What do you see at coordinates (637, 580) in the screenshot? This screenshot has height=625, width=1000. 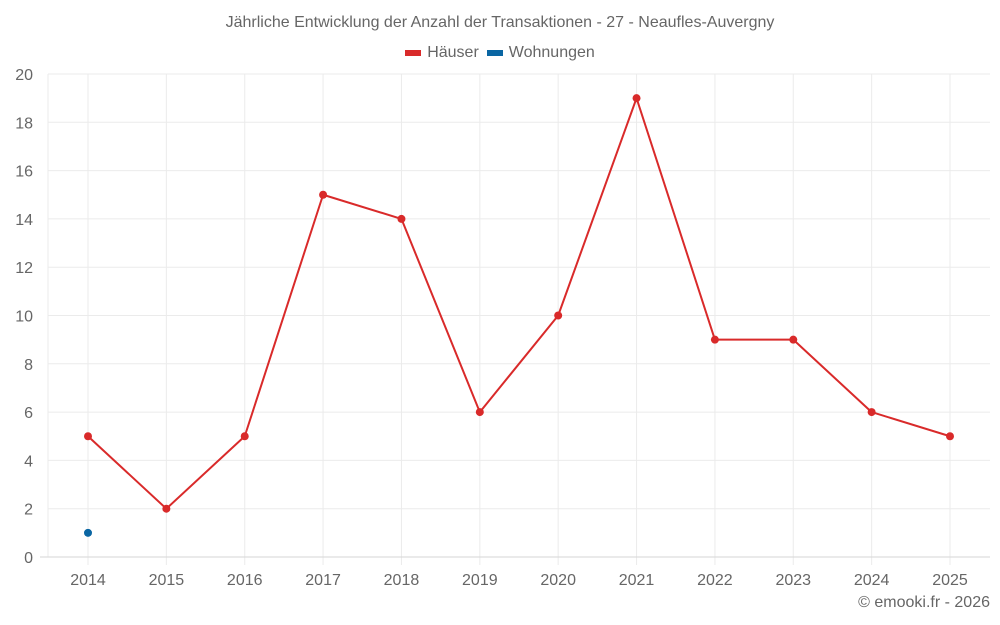 I see `x-tick-label: 2021` at bounding box center [637, 580].